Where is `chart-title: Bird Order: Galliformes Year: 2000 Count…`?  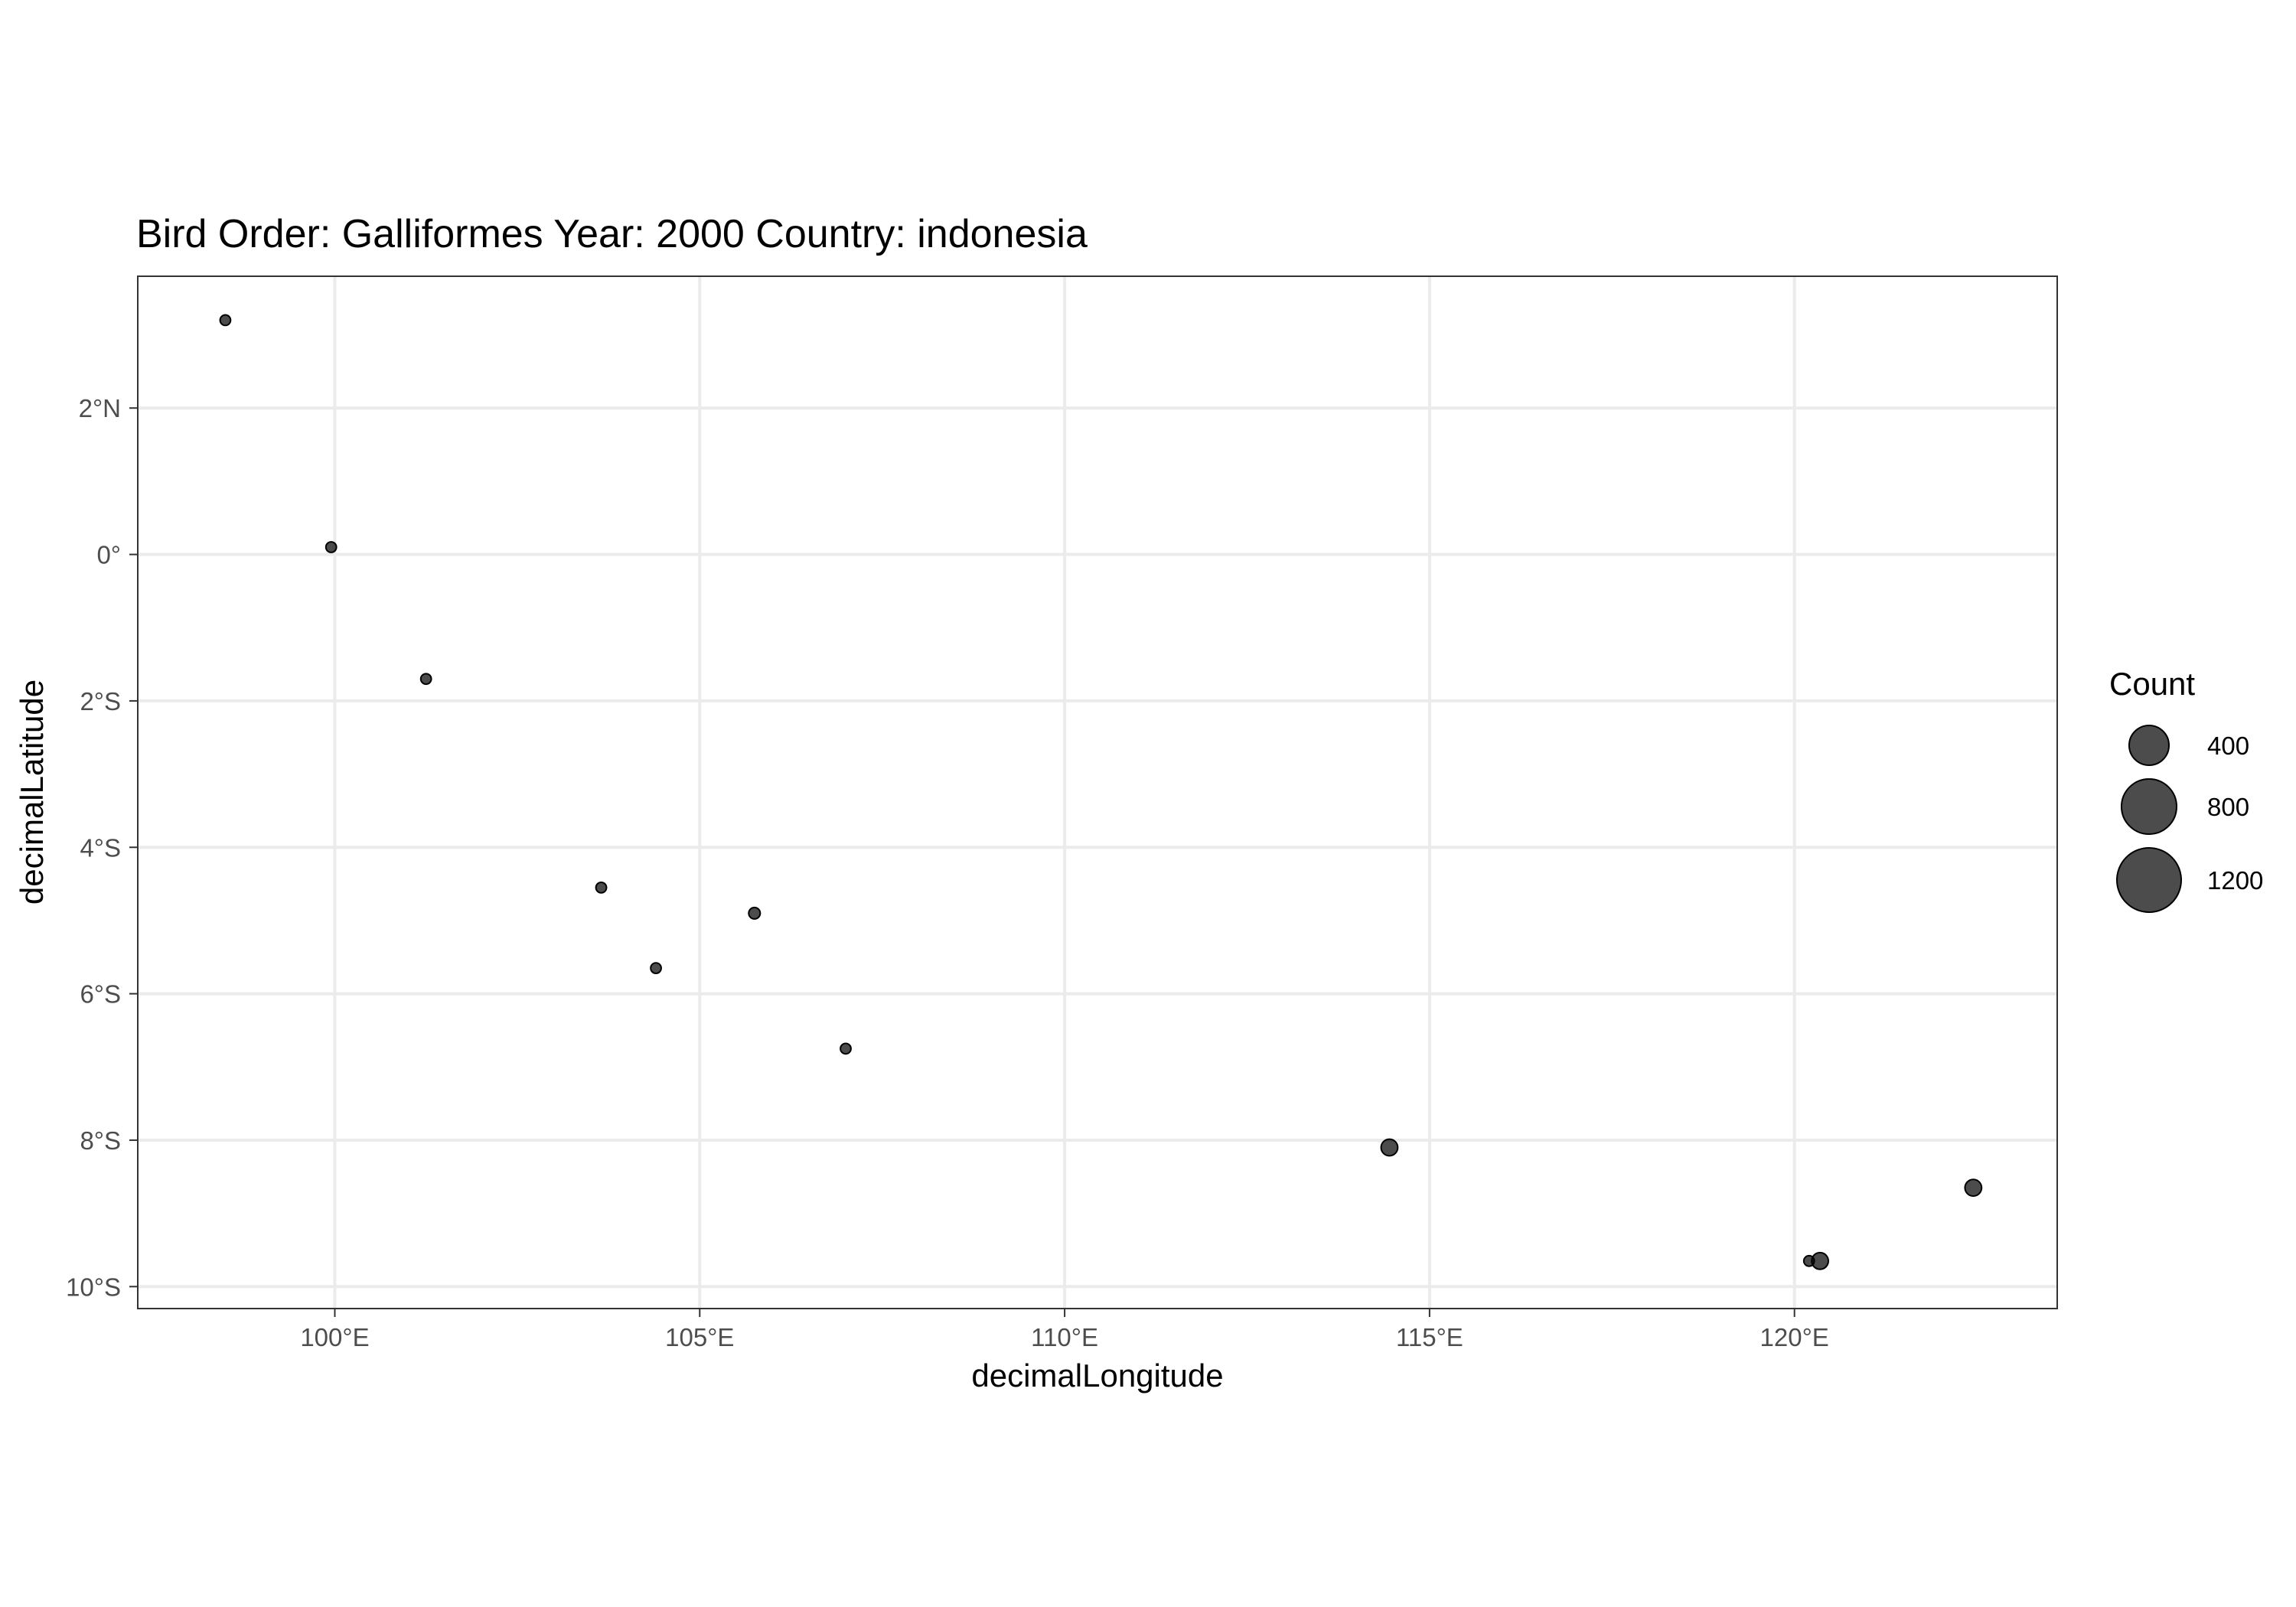 chart-title: Bird Order: Galliformes Year: 2000 Count… is located at coordinates (612, 234).